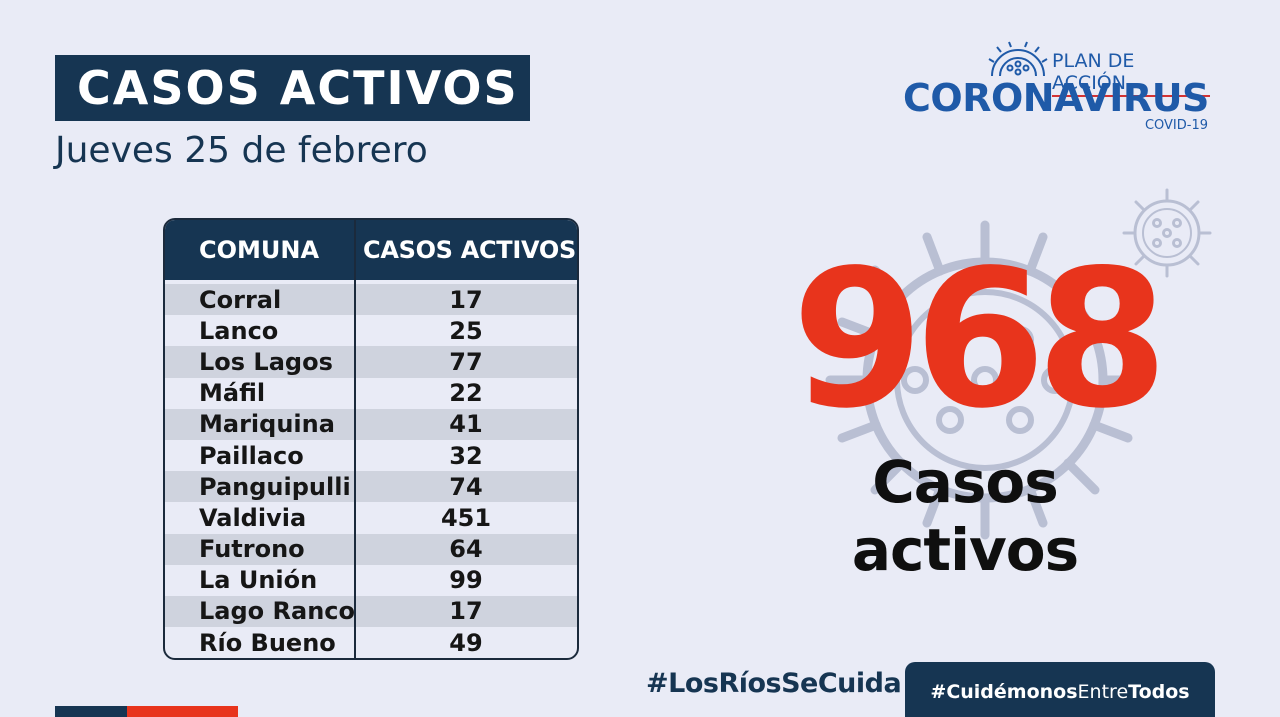 This screenshot has width=1280, height=717. Describe the element at coordinates (1004, 692) in the screenshot. I see `hashtag2-part-a: #Cuidémonos` at that location.